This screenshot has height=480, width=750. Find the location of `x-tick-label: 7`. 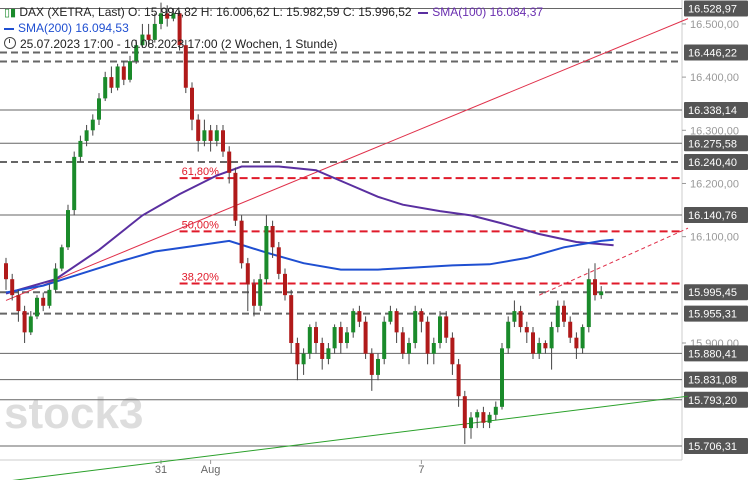

x-tick-label: 7 is located at coordinates (421, 470).